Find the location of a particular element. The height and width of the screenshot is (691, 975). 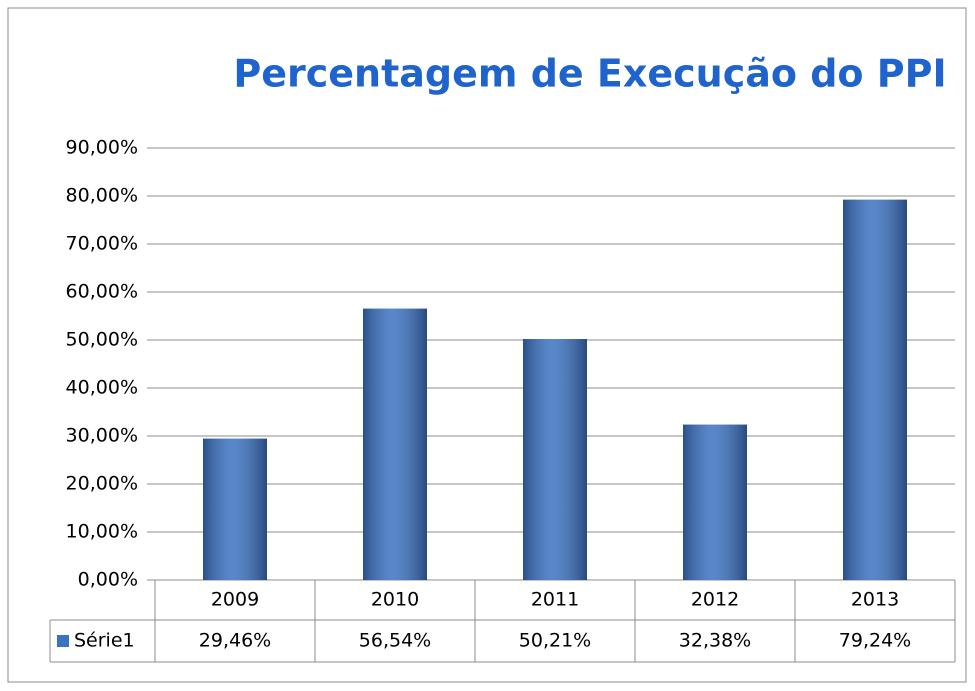

x-tick-label: 2012 is located at coordinates (715, 600).